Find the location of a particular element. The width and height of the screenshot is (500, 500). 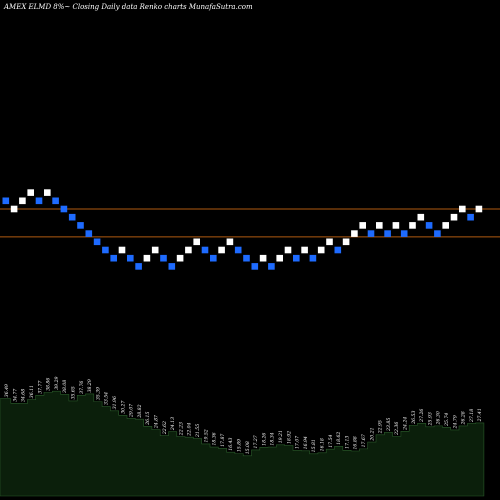

volume-label: 17.13 is located at coordinates (347, 442).